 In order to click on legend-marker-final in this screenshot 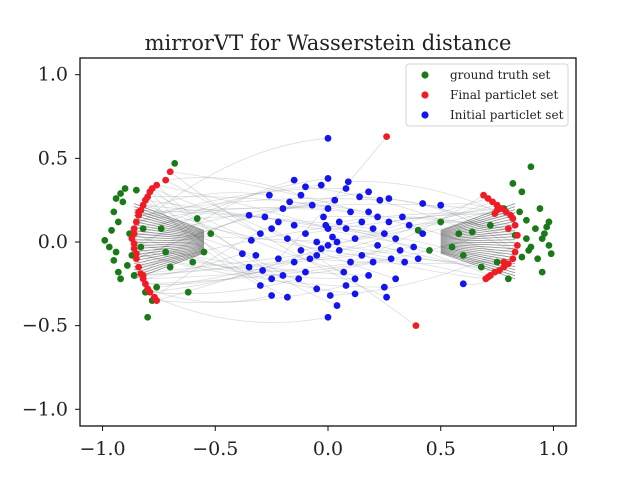, I will do `click(425, 95)`.